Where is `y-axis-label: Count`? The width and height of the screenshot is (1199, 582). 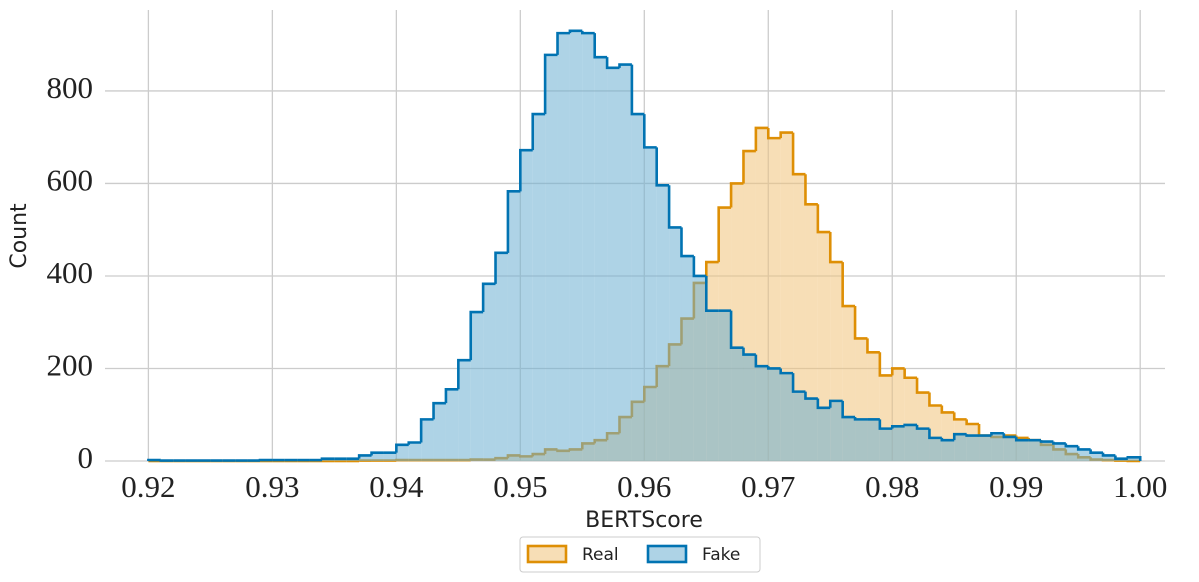 y-axis-label: Count is located at coordinates (19, 236).